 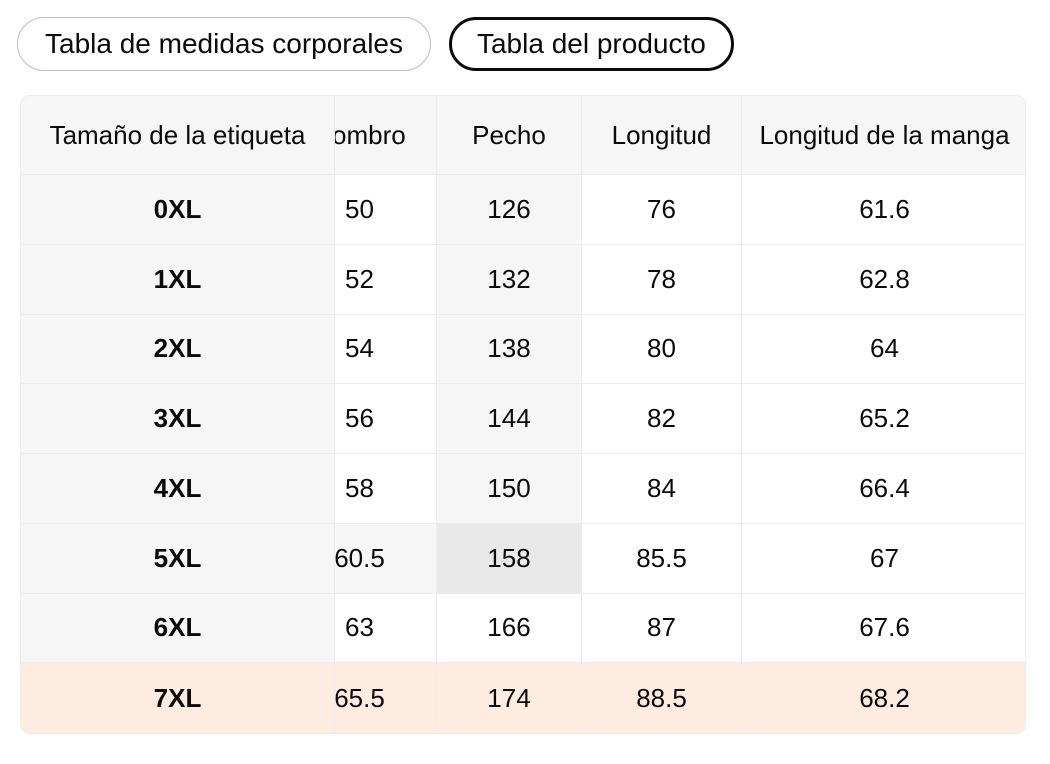 What do you see at coordinates (178, 349) in the screenshot?
I see `size-label: 2XL` at bounding box center [178, 349].